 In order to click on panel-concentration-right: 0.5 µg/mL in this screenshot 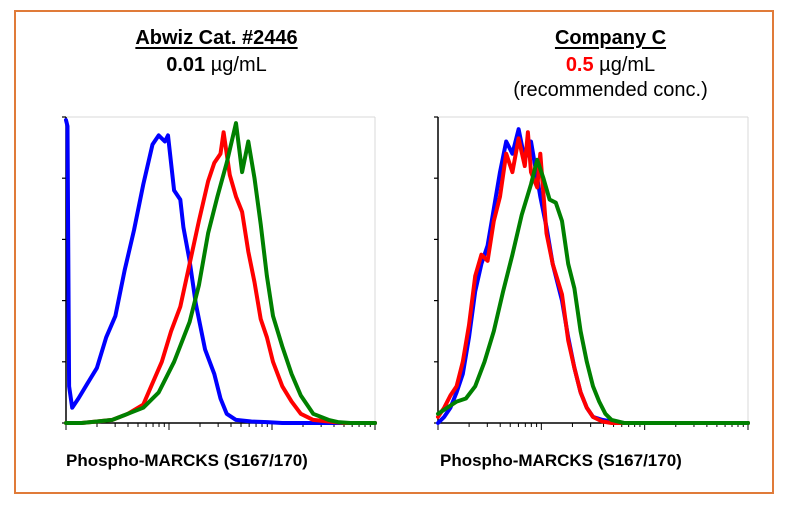, I will do `click(610, 65)`.